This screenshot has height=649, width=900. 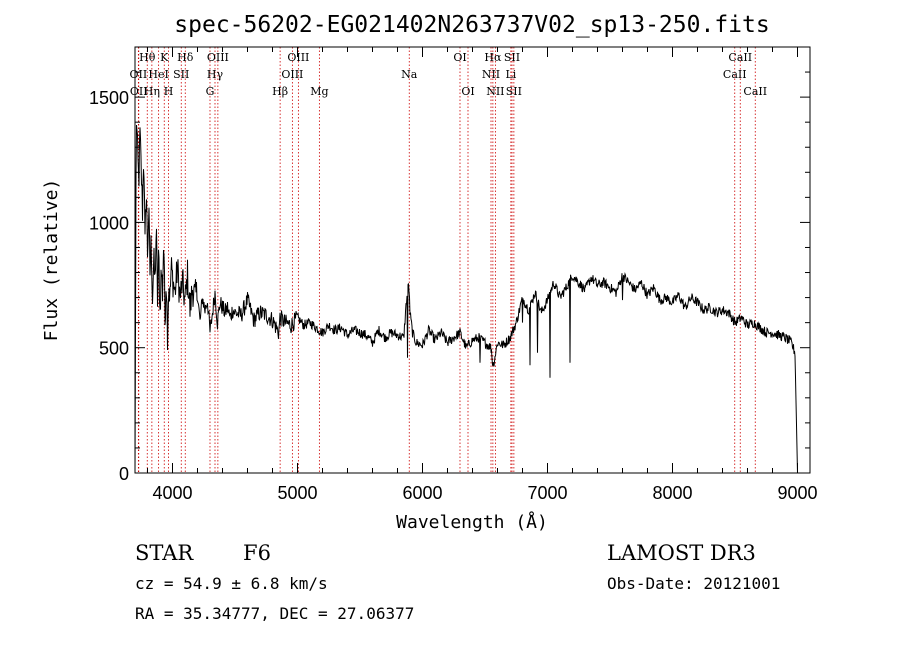 What do you see at coordinates (467, 91) in the screenshot?
I see `line-marker-label-18: OI` at bounding box center [467, 91].